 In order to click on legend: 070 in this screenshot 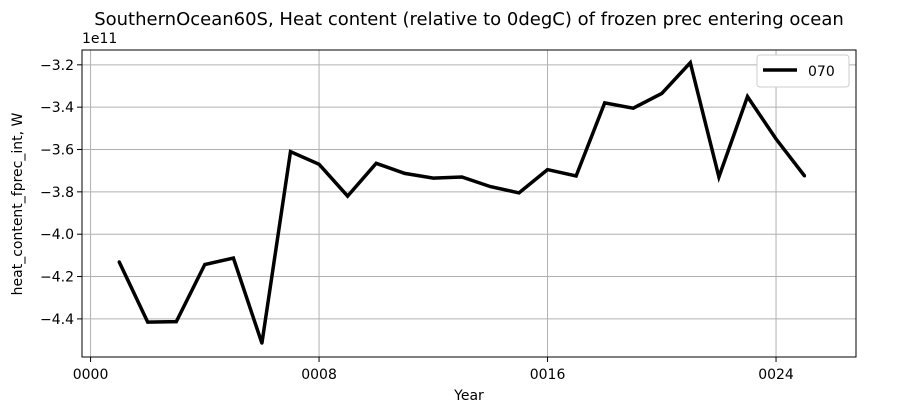, I will do `click(803, 71)`.